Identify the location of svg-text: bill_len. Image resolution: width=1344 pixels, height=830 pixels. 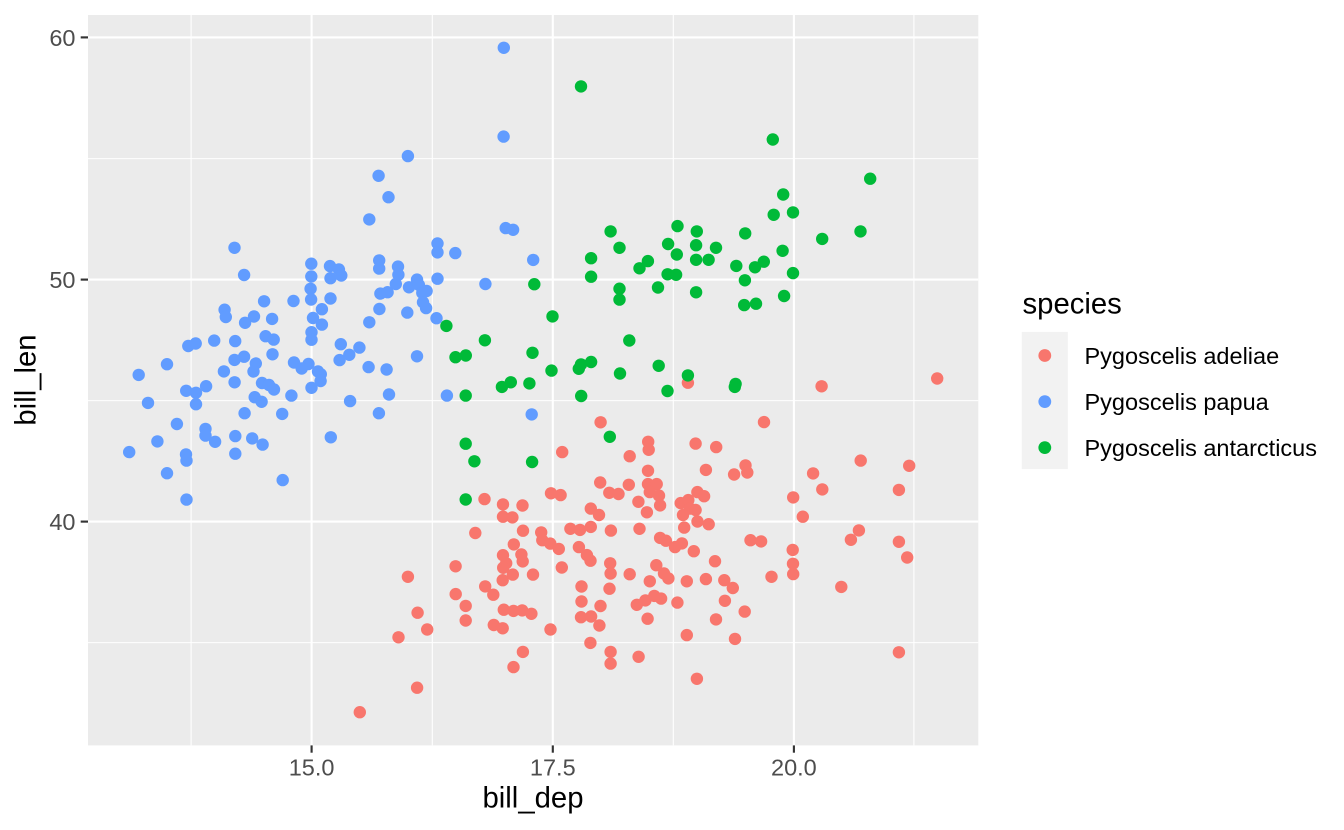
(26, 379).